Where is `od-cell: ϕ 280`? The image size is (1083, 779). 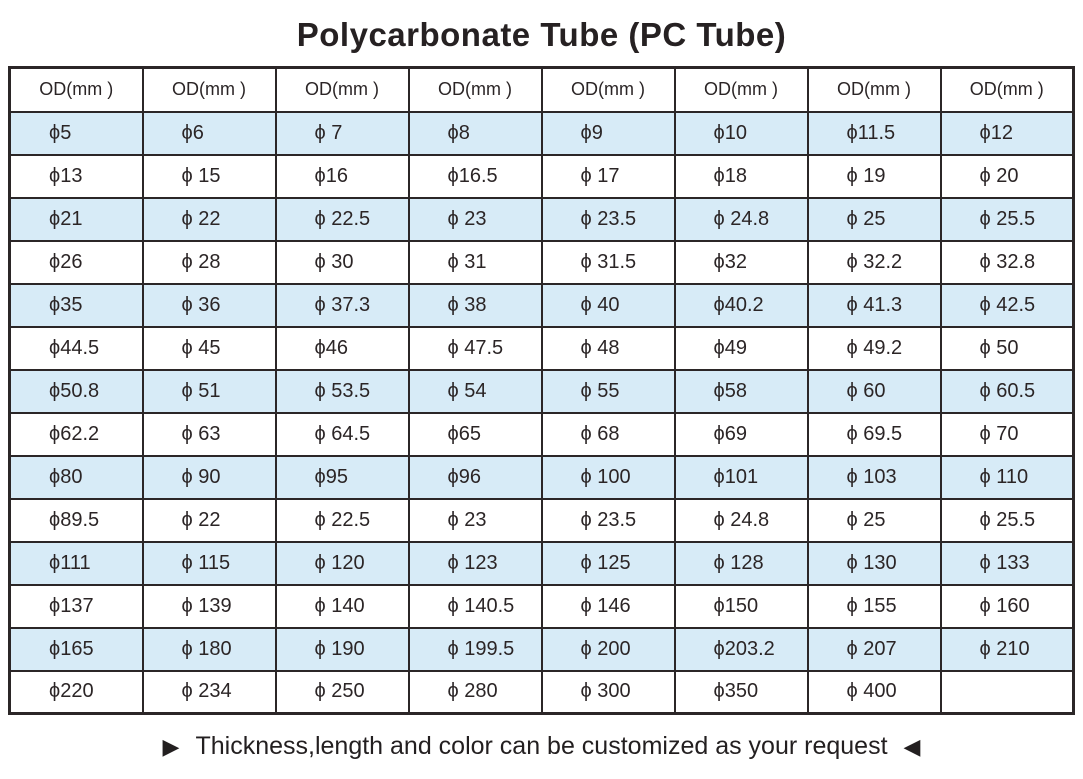
od-cell: ϕ 280 is located at coordinates (475, 692).